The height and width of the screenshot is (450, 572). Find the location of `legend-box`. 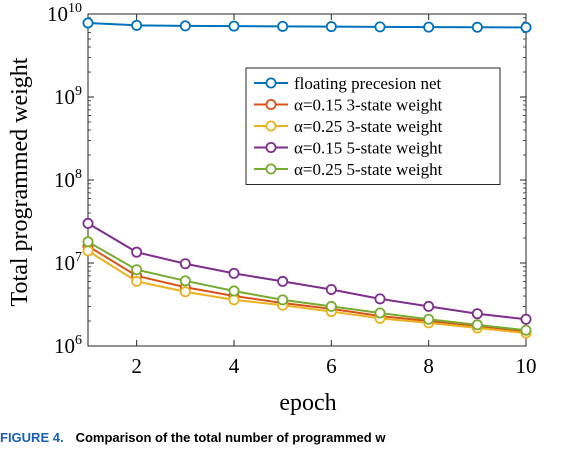

legend-box is located at coordinates (373, 126).